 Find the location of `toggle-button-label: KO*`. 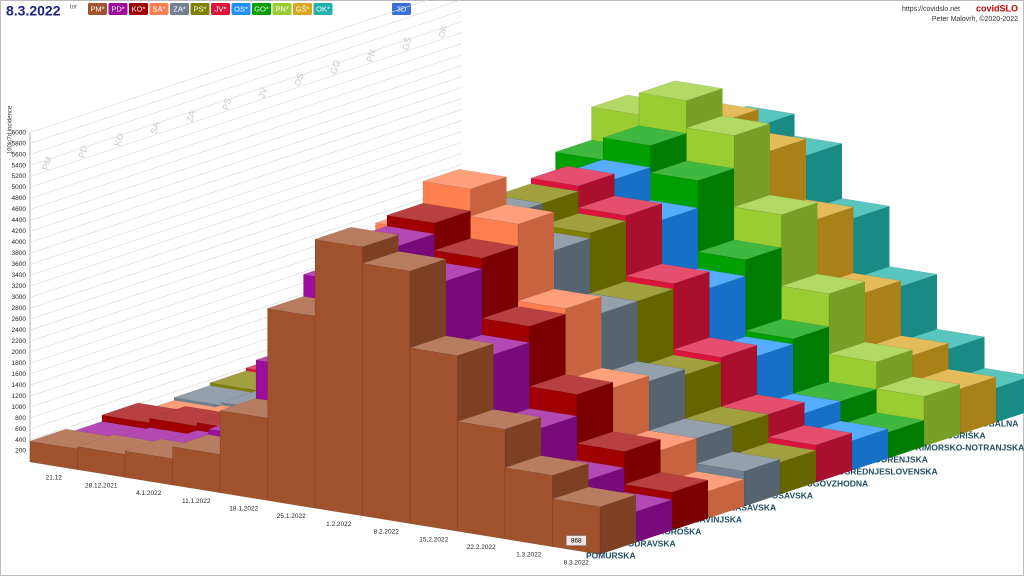

toggle-button-label: KO* is located at coordinates (139, 8).